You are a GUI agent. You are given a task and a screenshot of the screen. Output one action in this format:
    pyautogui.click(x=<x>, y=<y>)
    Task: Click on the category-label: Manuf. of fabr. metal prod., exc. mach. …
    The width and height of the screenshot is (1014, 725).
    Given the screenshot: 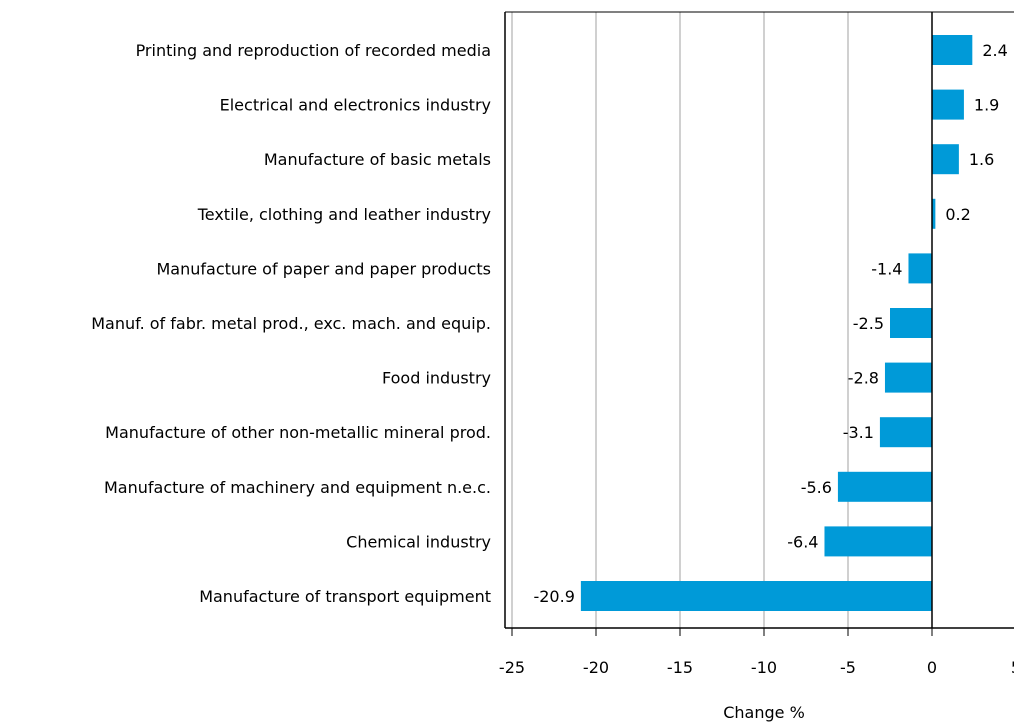 What is the action you would take?
    pyautogui.click(x=291, y=323)
    